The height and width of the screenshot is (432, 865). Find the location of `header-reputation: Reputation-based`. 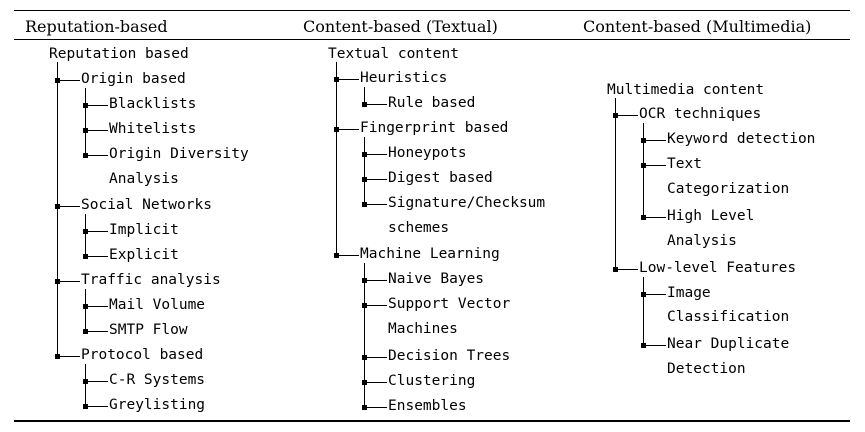

header-reputation: Reputation-based is located at coordinates (96, 26).